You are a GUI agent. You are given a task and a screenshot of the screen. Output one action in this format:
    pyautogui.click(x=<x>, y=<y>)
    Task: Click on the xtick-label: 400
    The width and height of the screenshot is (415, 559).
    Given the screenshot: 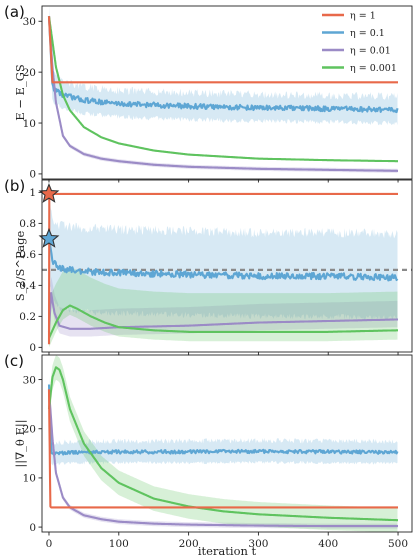 What is the action you would take?
    pyautogui.click(x=328, y=544)
    